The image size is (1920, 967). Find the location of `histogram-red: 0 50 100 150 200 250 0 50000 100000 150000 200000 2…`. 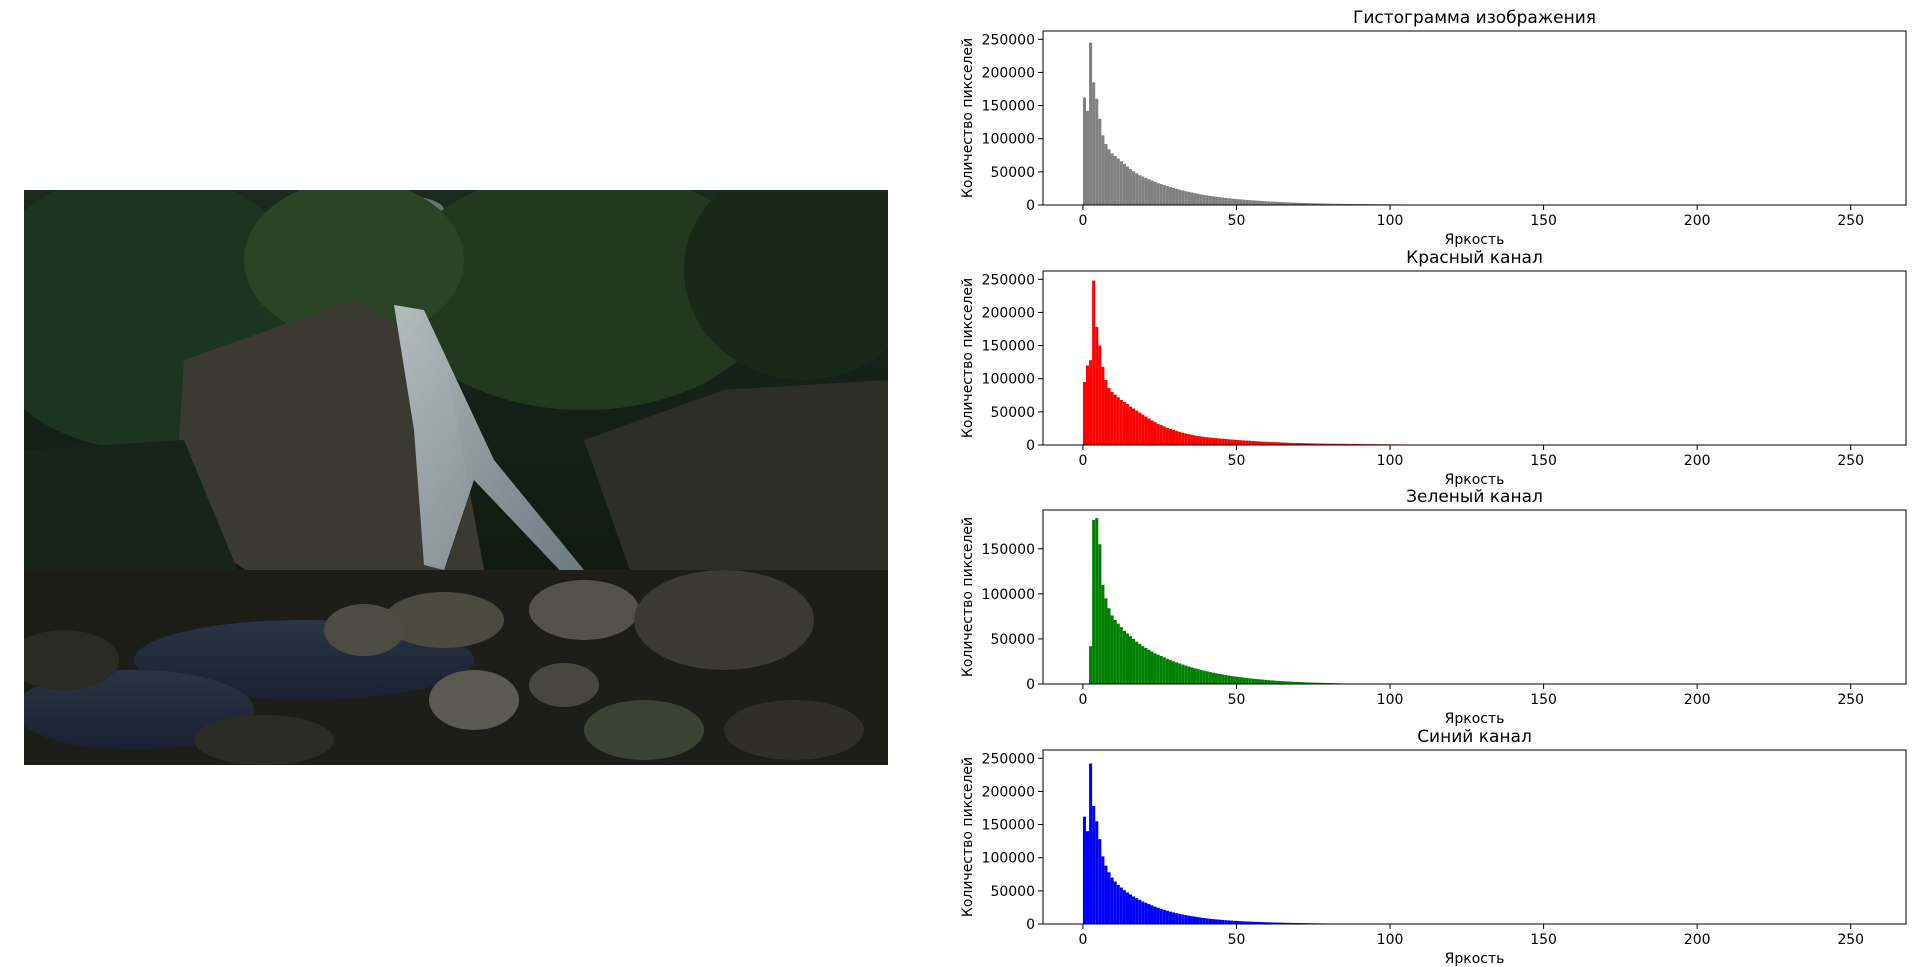

histogram-red: 0 50 100 150 200 250 0 50000 100000 150000 200000 2… is located at coordinates (1433, 368).